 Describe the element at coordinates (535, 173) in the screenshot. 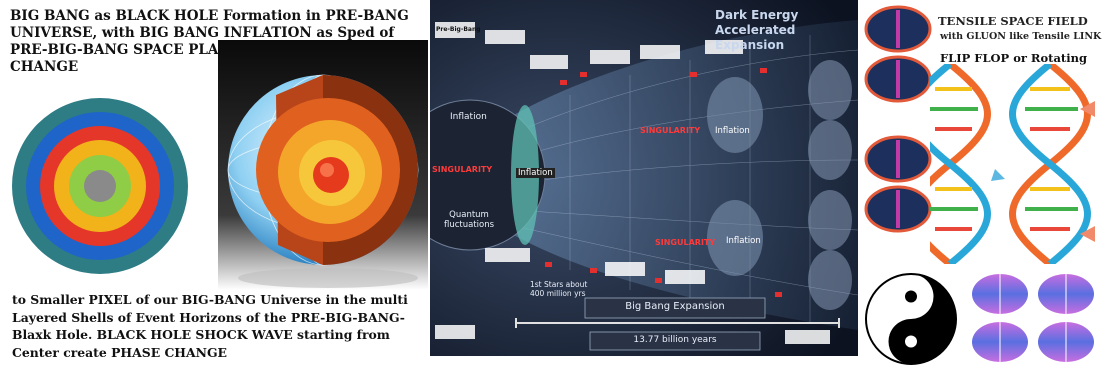

I see `inflation-label-2: Inflation` at that location.